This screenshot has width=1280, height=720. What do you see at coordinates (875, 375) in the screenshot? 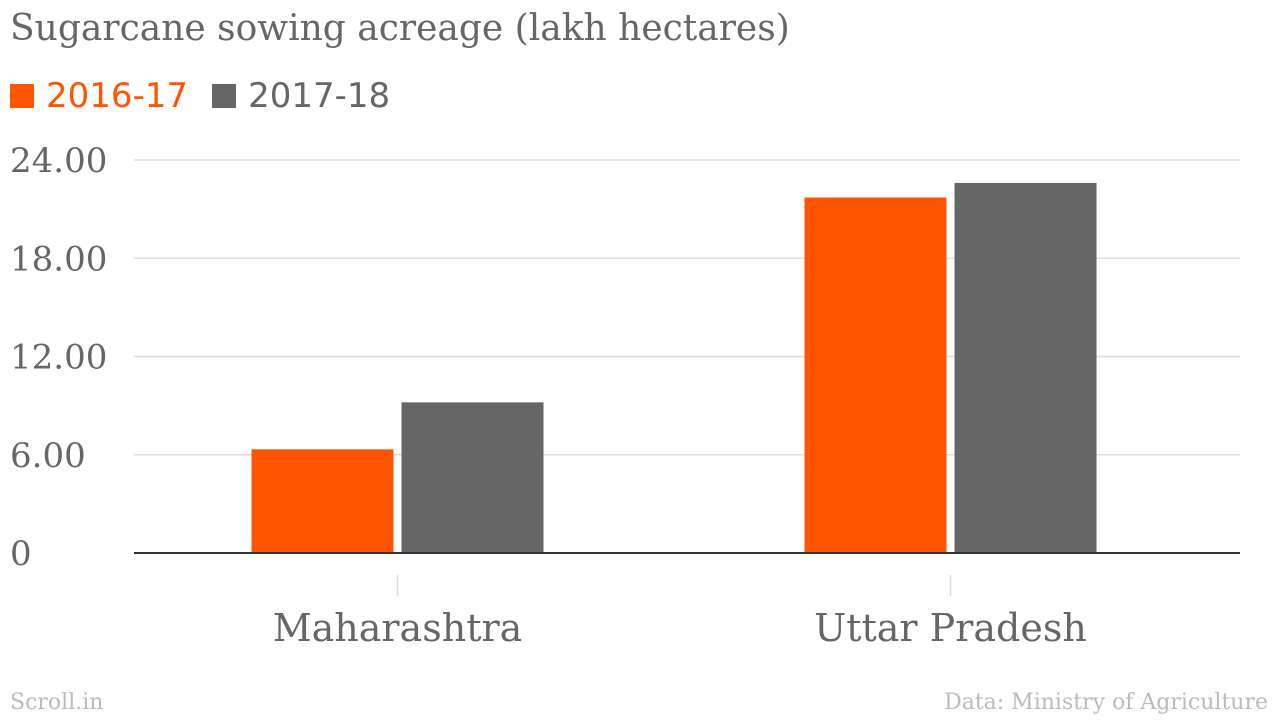
I see `bar-2016-17-uttar-pradesh` at bounding box center [875, 375].